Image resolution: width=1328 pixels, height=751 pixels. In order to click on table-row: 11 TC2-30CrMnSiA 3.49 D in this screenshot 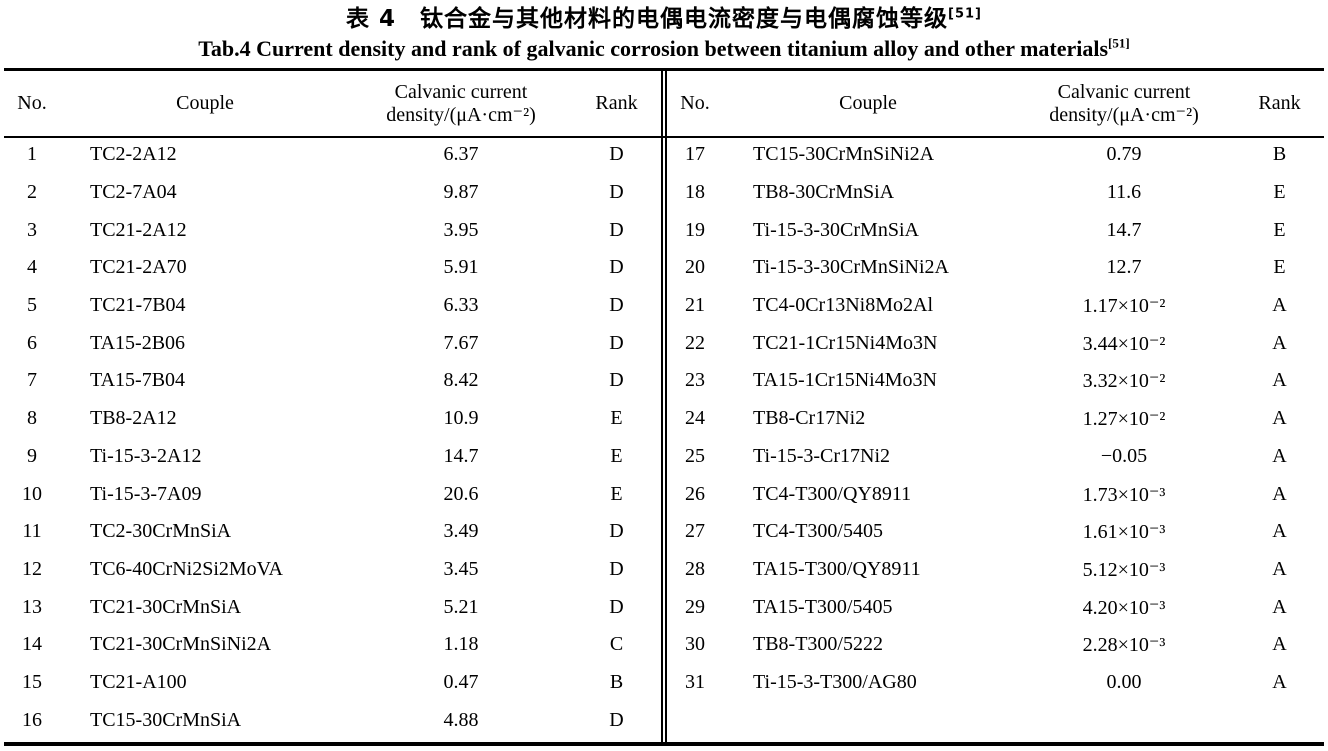, I will do `click(332, 532)`.